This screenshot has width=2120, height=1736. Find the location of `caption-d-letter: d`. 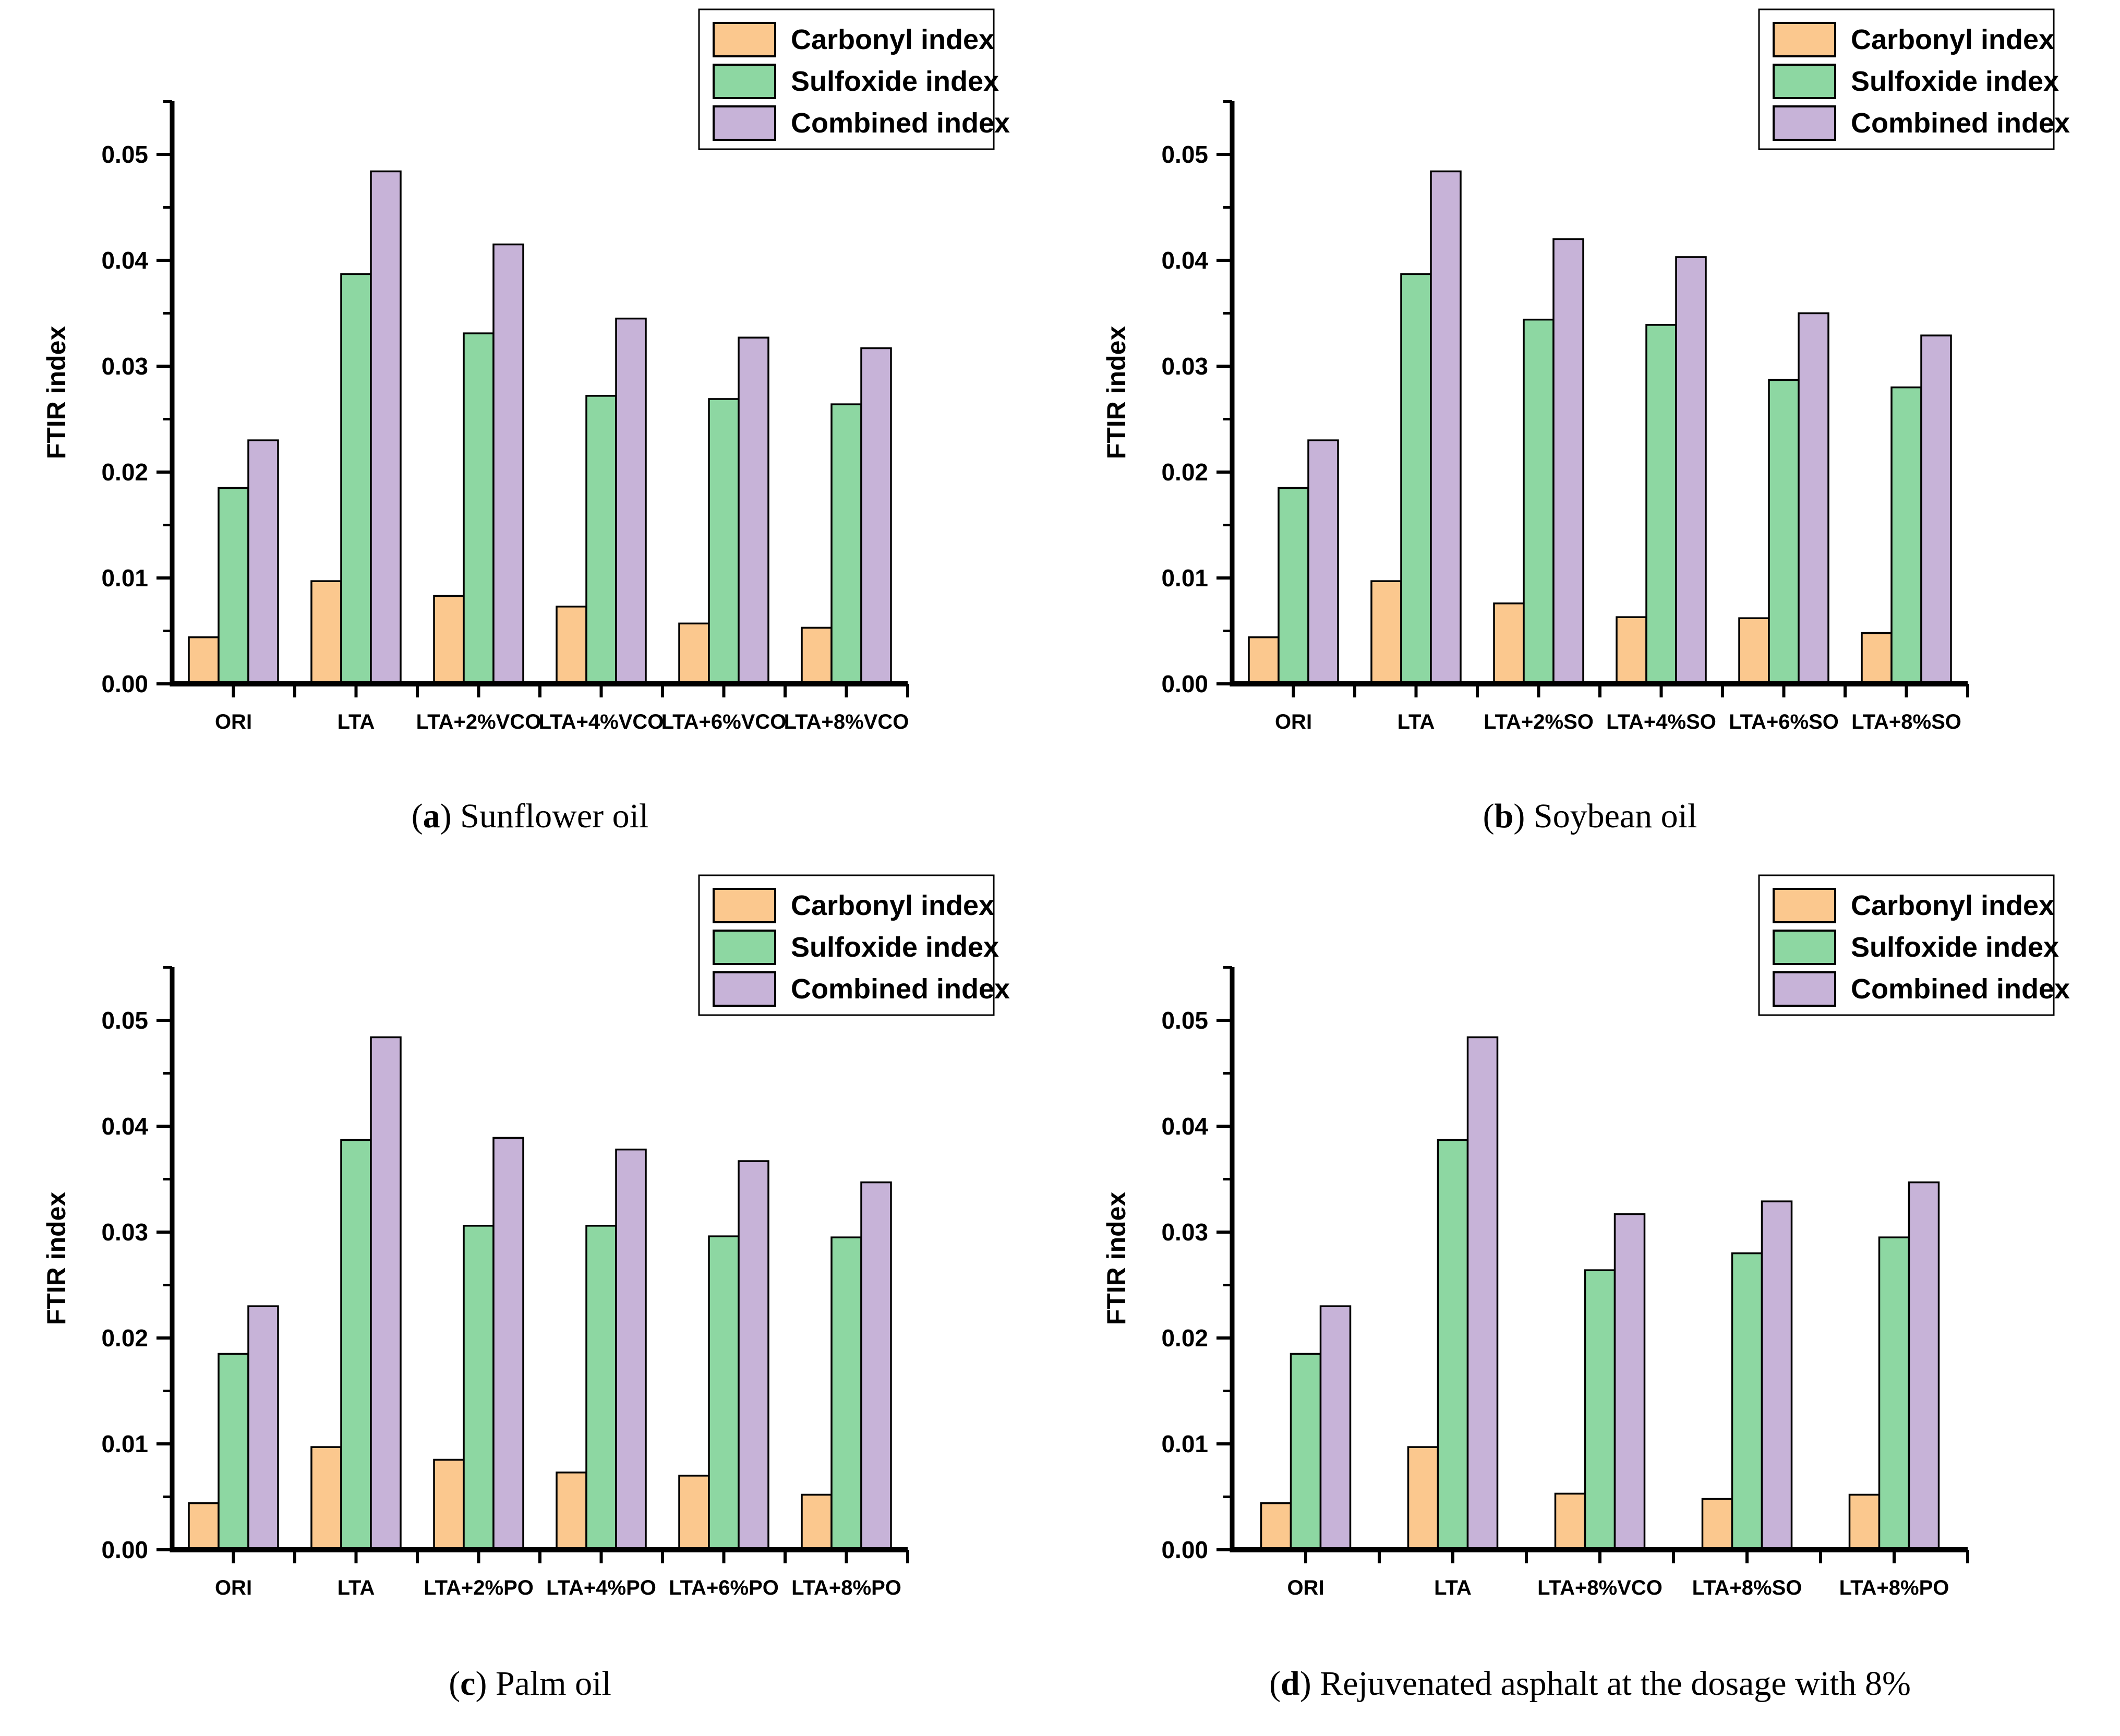

caption-d-letter: d is located at coordinates (1290, 1684).